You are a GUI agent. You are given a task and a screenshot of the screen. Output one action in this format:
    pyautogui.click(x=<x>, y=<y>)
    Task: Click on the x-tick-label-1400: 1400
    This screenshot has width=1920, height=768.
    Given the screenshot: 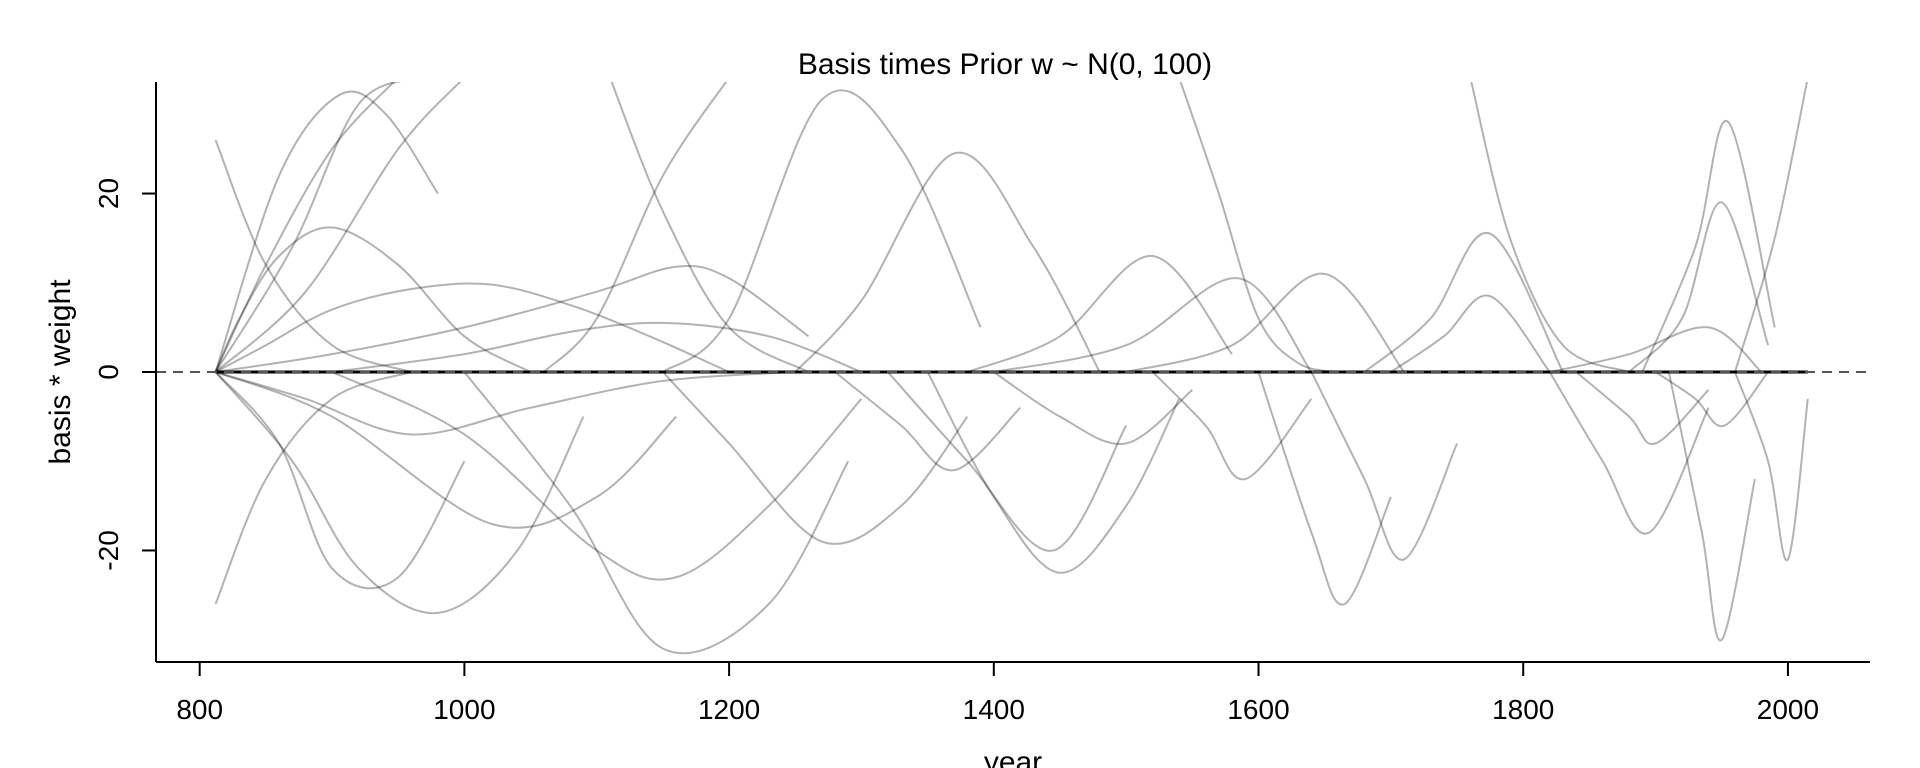 What is the action you would take?
    pyautogui.click(x=994, y=709)
    